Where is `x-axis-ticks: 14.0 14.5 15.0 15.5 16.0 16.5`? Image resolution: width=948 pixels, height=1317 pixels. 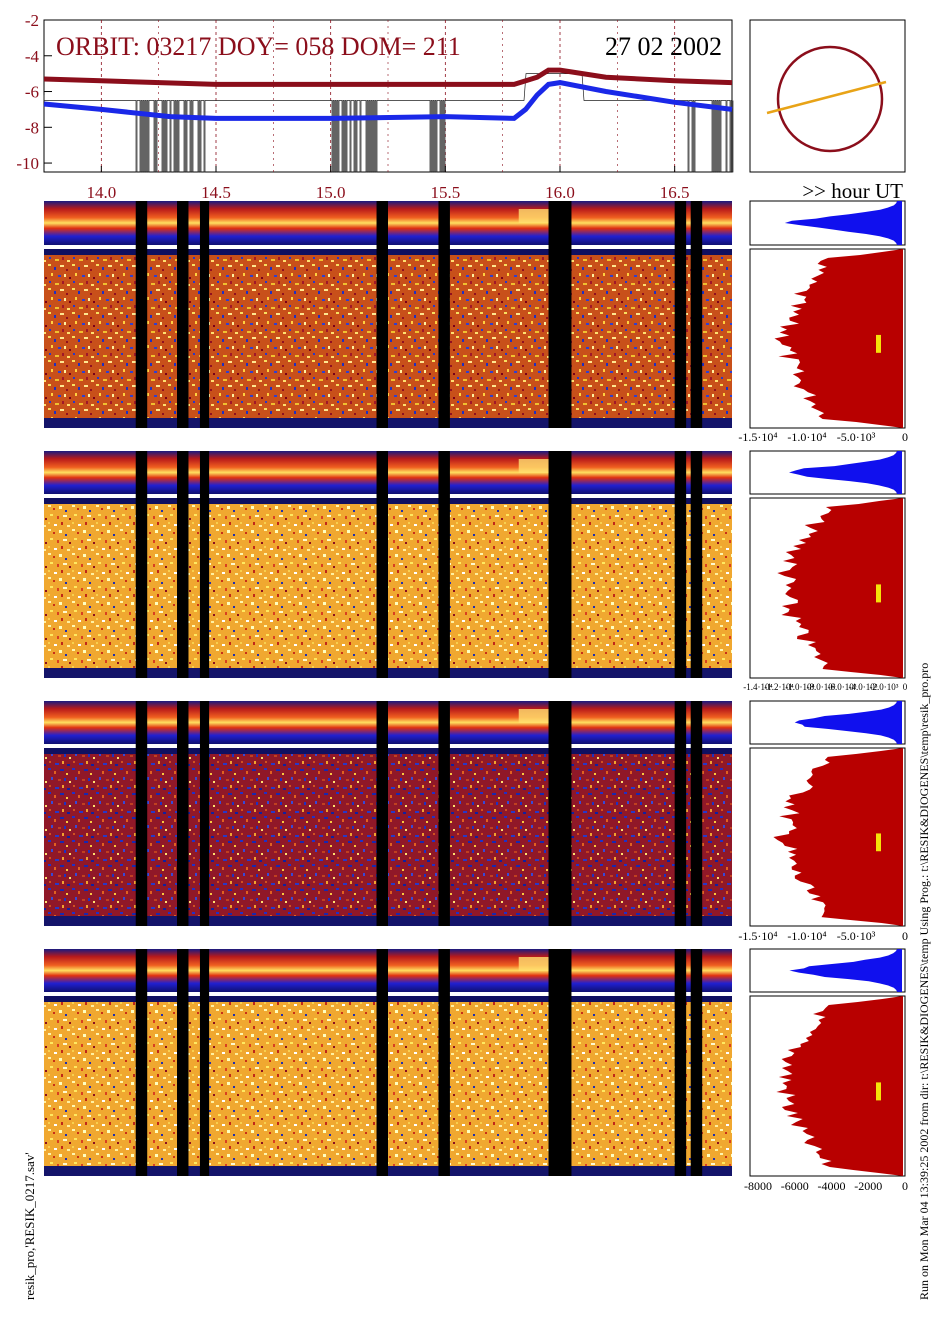
x-axis-ticks: 14.0 14.5 15.0 15.5 16.0 16.5 is located at coordinates (388, 184).